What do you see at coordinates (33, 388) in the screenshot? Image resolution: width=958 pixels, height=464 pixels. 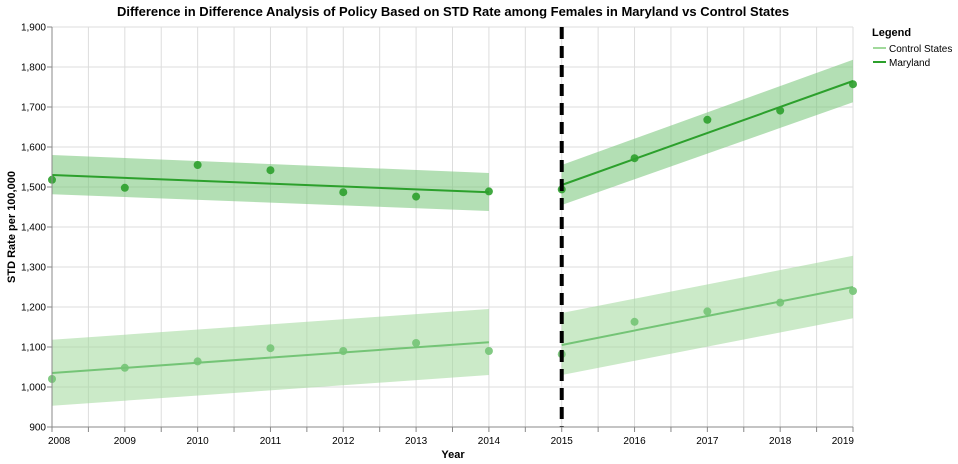 I see `y-tick-label: 1,000` at bounding box center [33, 388].